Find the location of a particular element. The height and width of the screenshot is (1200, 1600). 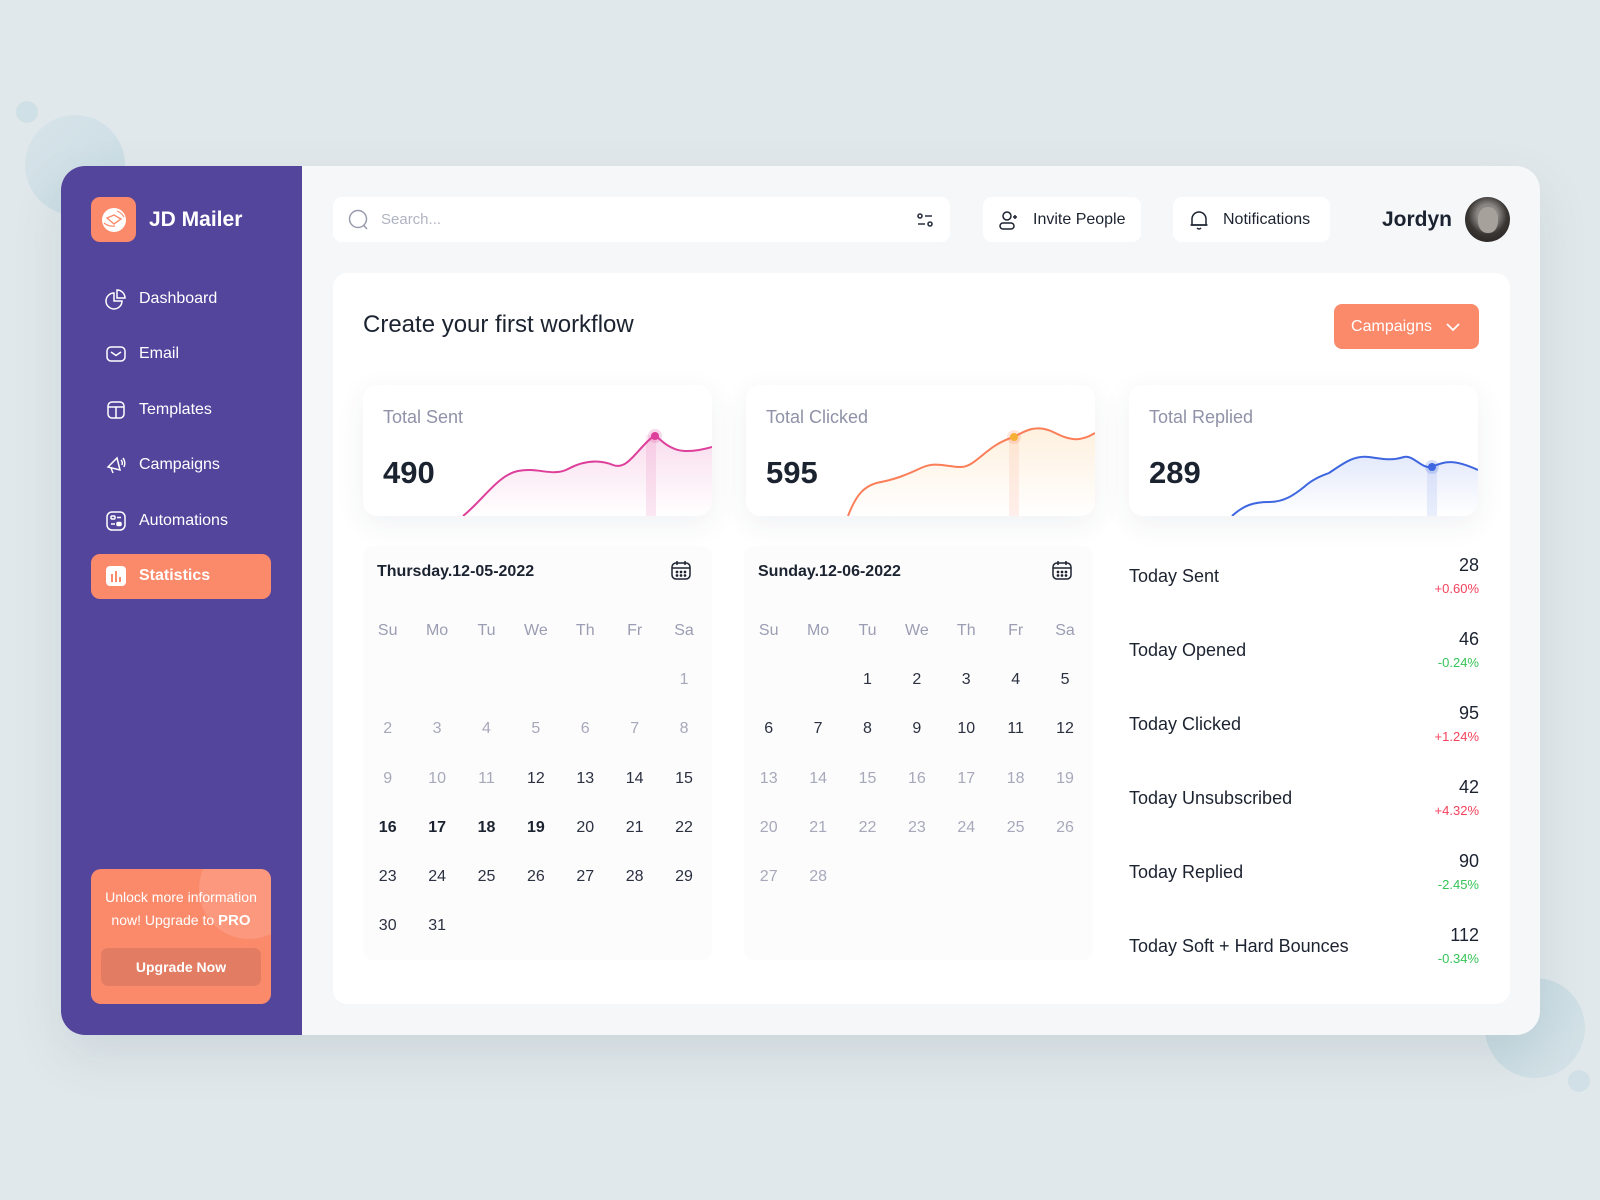

notifications-button: Notifications is located at coordinates (1251, 219).